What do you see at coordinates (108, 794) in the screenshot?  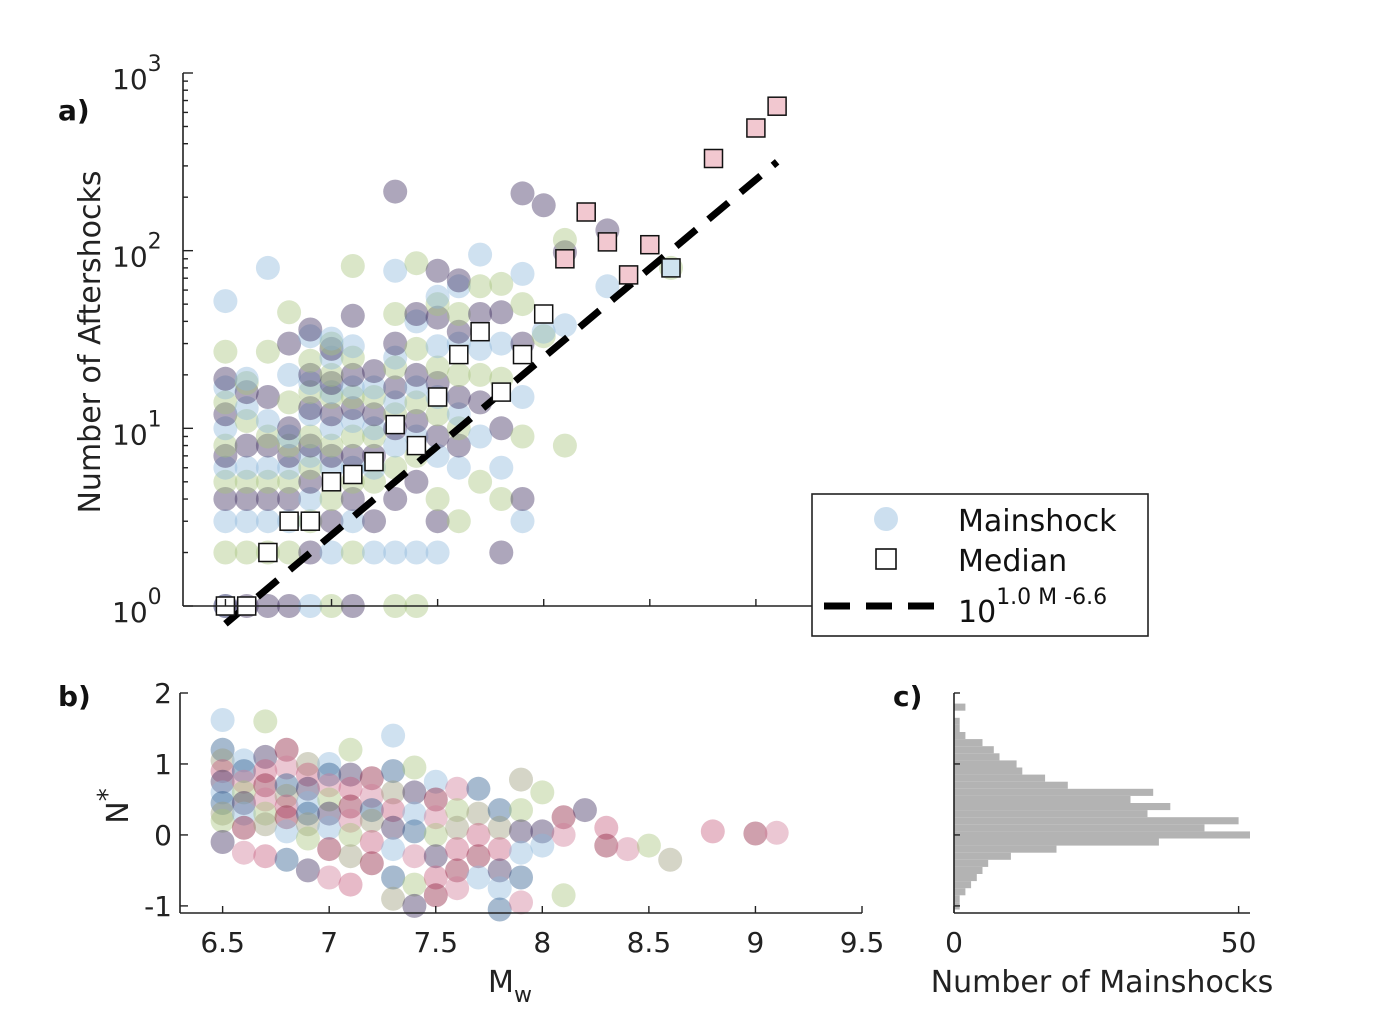 I see `panel-b-y-axis-title-sup: *` at bounding box center [108, 794].